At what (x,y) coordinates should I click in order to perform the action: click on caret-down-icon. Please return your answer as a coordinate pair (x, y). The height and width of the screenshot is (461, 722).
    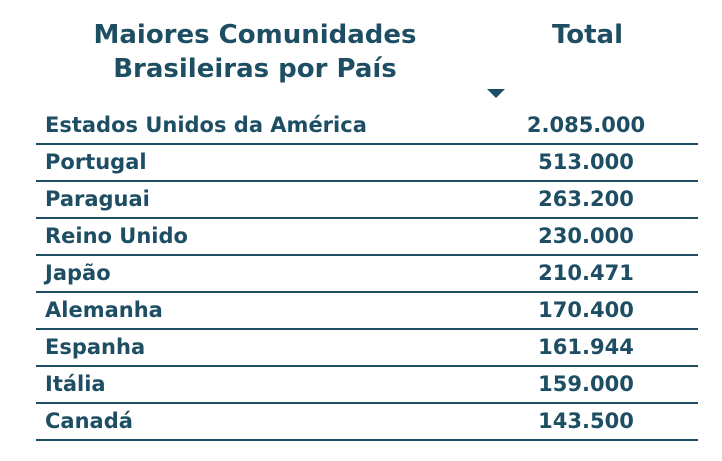
    Looking at the image, I should click on (496, 93).